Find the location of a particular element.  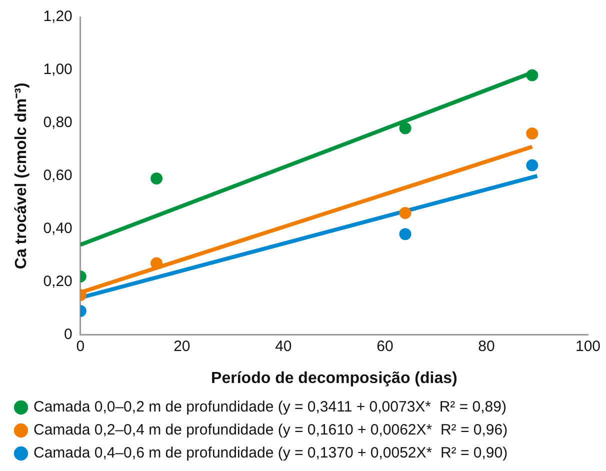

legend-label: Camada 0,0–0,2 m de profundidade (y = 0,3411 + 0,0073X* R² = 0,89) is located at coordinates (270, 407).